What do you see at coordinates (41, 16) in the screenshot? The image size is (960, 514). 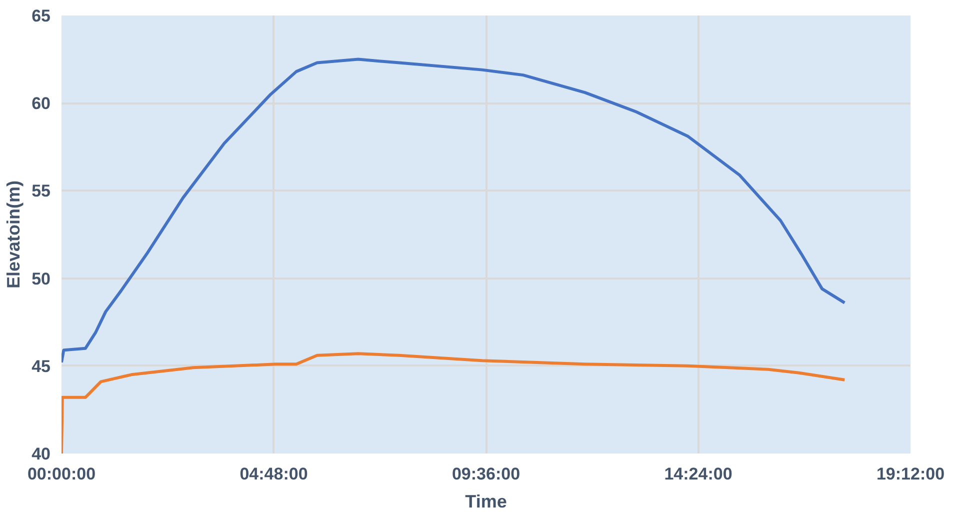 I see `y-tick-label: 65` at bounding box center [41, 16].